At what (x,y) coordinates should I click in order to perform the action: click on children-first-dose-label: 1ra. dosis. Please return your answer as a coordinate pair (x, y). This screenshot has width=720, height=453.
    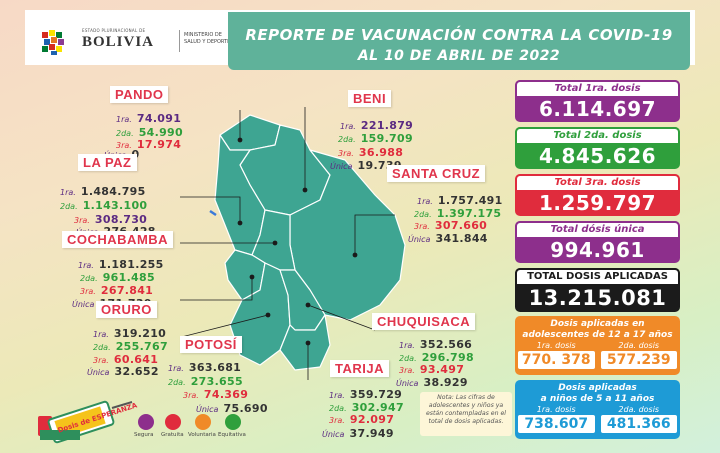
    Looking at the image, I should click on (556, 409).